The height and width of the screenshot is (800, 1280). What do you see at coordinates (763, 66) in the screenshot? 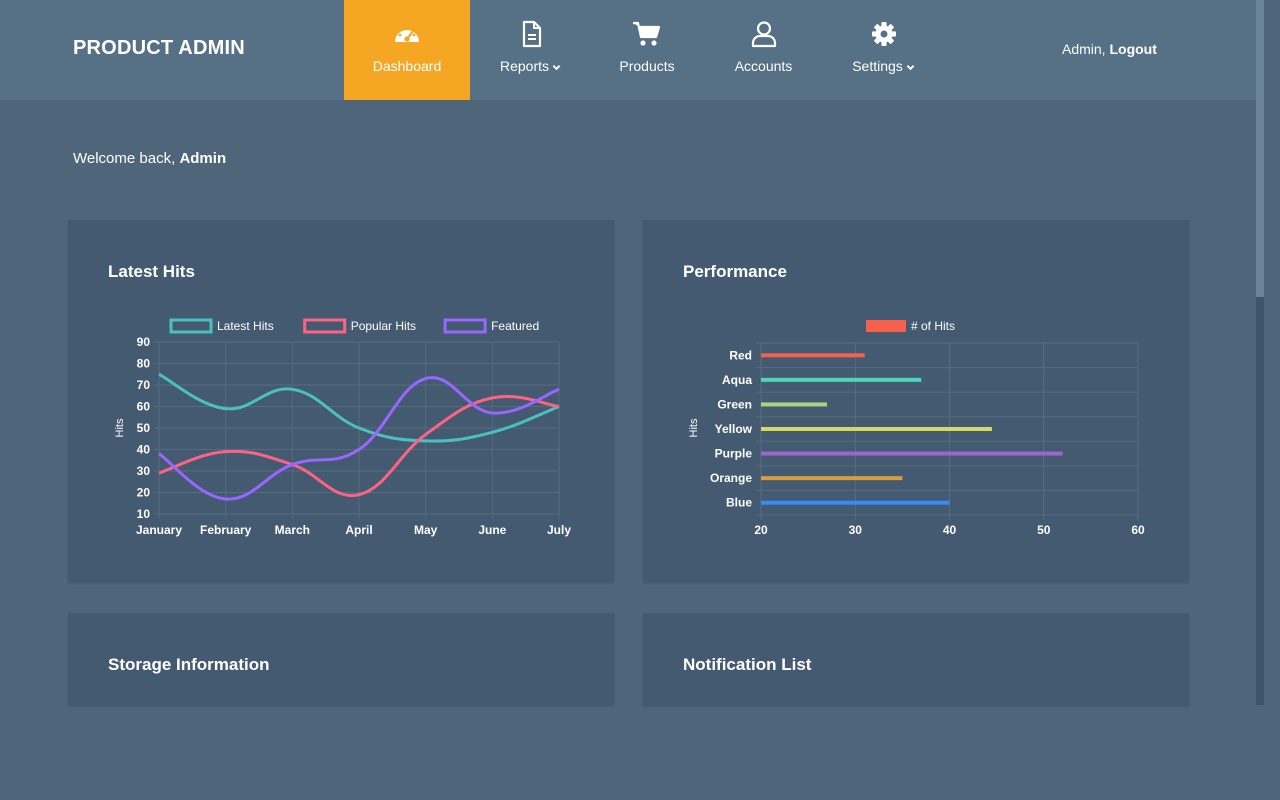
I see `nav-accounts-label: Accounts` at bounding box center [763, 66].